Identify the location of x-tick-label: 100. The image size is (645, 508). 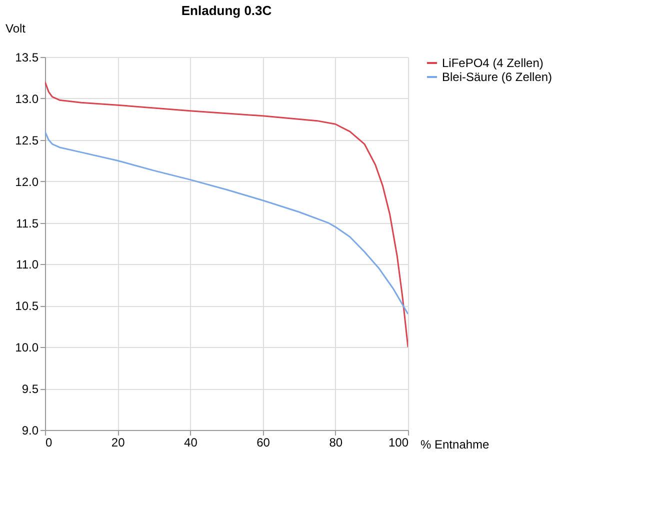
(398, 443).